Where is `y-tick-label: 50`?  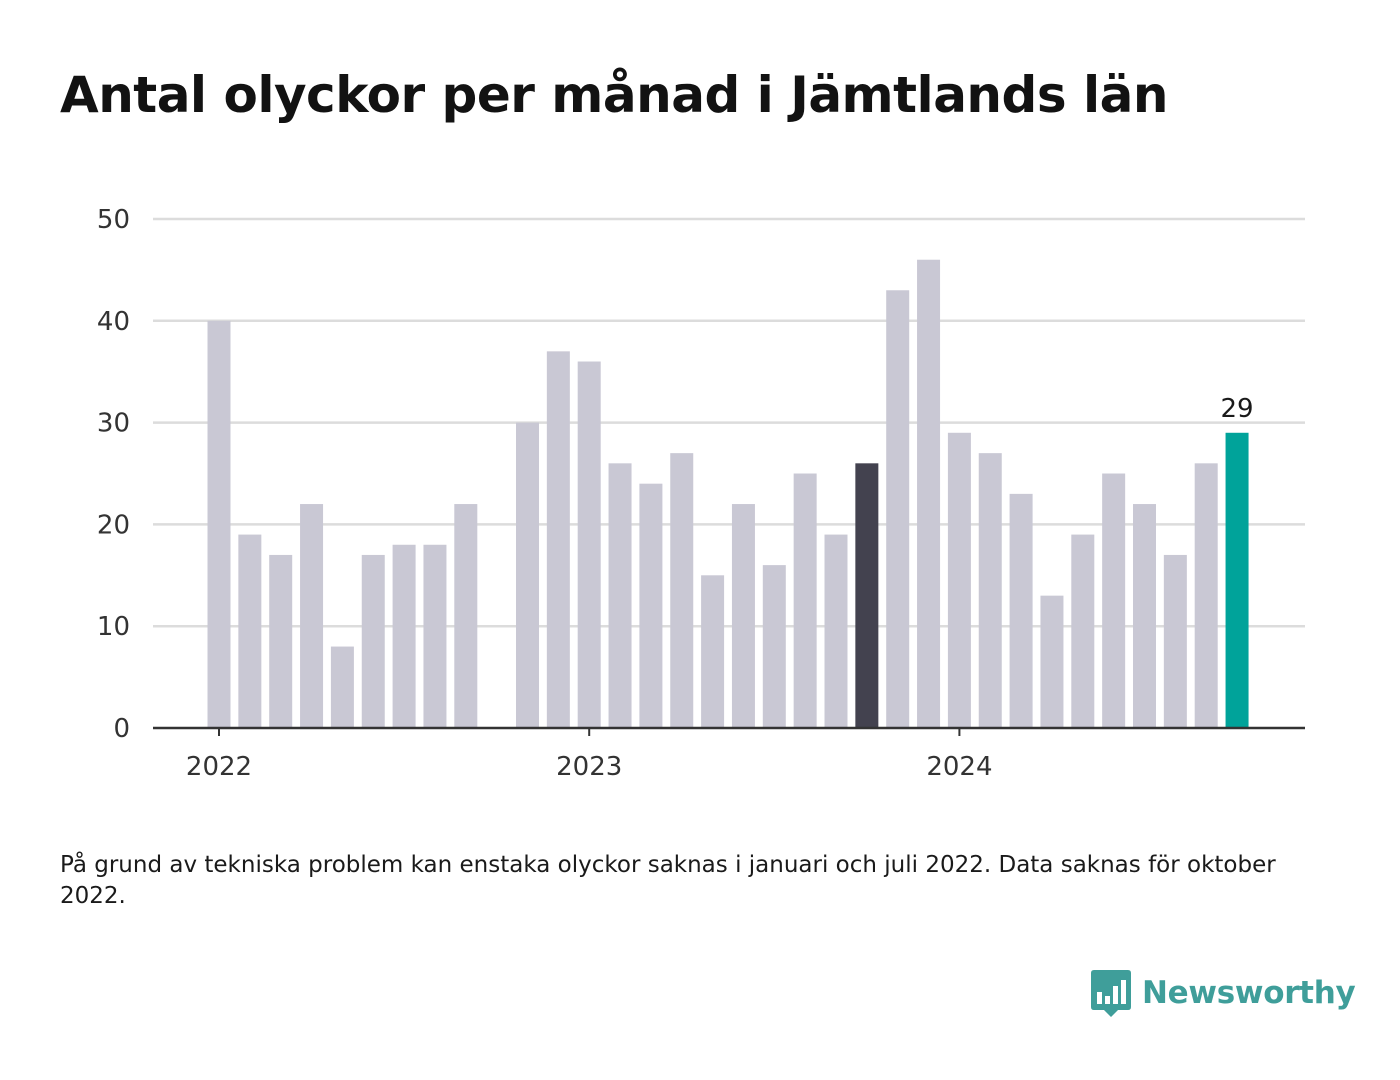 y-tick-label: 50 is located at coordinates (113, 220).